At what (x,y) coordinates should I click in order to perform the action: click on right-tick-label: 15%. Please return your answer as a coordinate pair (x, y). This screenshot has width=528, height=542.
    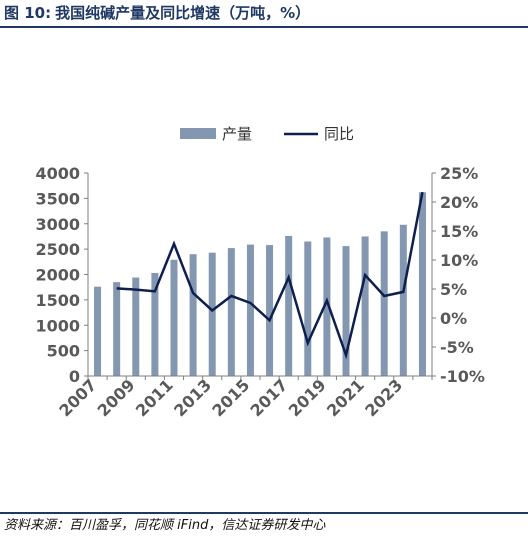
    Looking at the image, I should click on (459, 231).